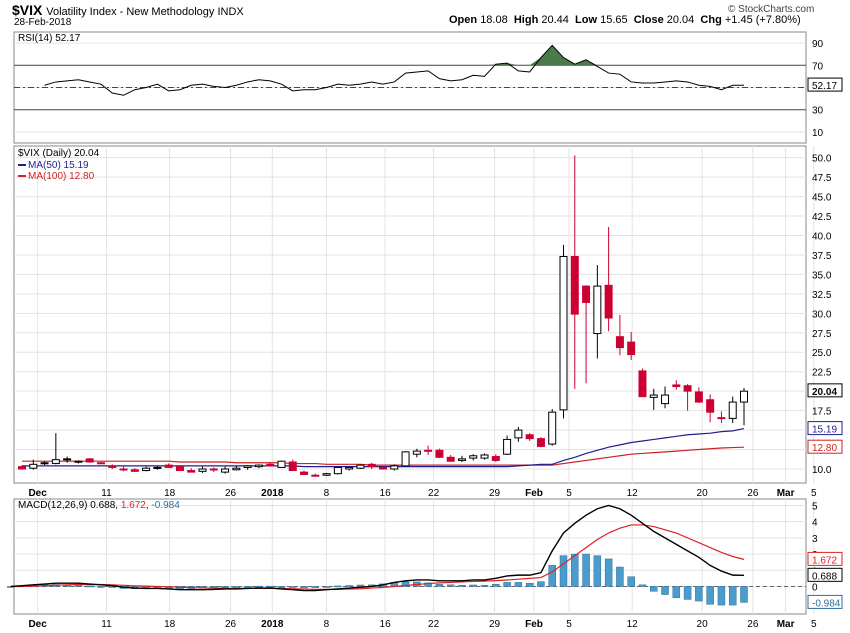 The image size is (850, 633). What do you see at coordinates (825, 574) in the screenshot?
I see `macd-value-tag-box` at bounding box center [825, 574].